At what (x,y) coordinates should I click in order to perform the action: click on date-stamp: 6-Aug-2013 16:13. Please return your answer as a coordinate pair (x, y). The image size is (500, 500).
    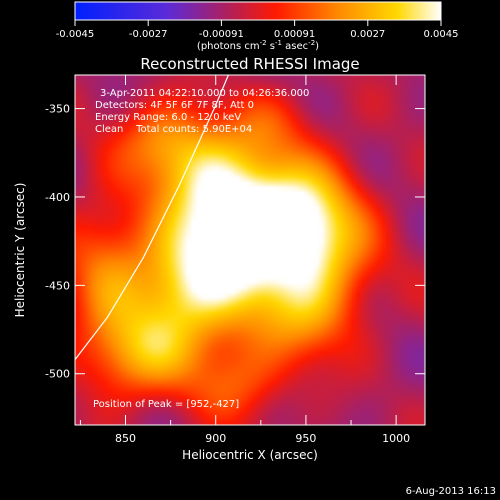
    Looking at the image, I should click on (451, 491).